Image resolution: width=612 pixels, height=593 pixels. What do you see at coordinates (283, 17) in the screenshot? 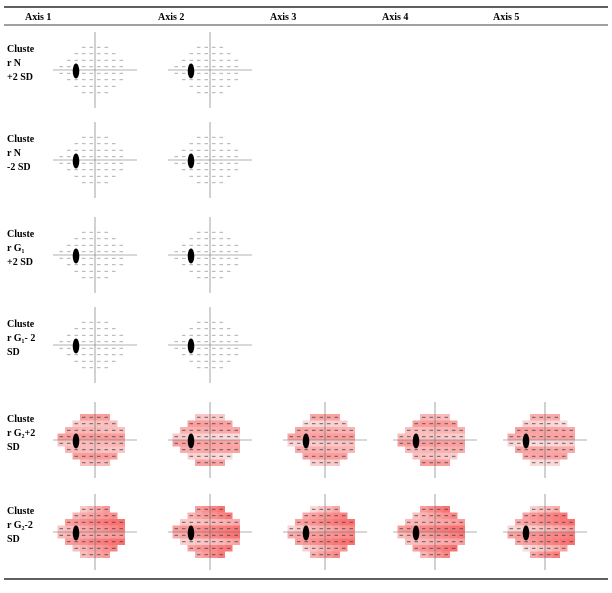
I see `column-header: Axis 3` at bounding box center [283, 17].